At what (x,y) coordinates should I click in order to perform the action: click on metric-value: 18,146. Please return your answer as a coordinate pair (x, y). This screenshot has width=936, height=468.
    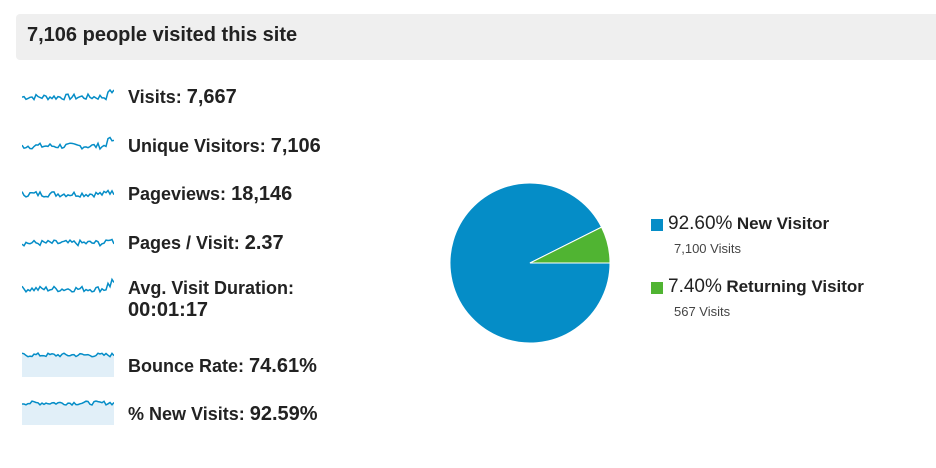
    Looking at the image, I should click on (262, 194).